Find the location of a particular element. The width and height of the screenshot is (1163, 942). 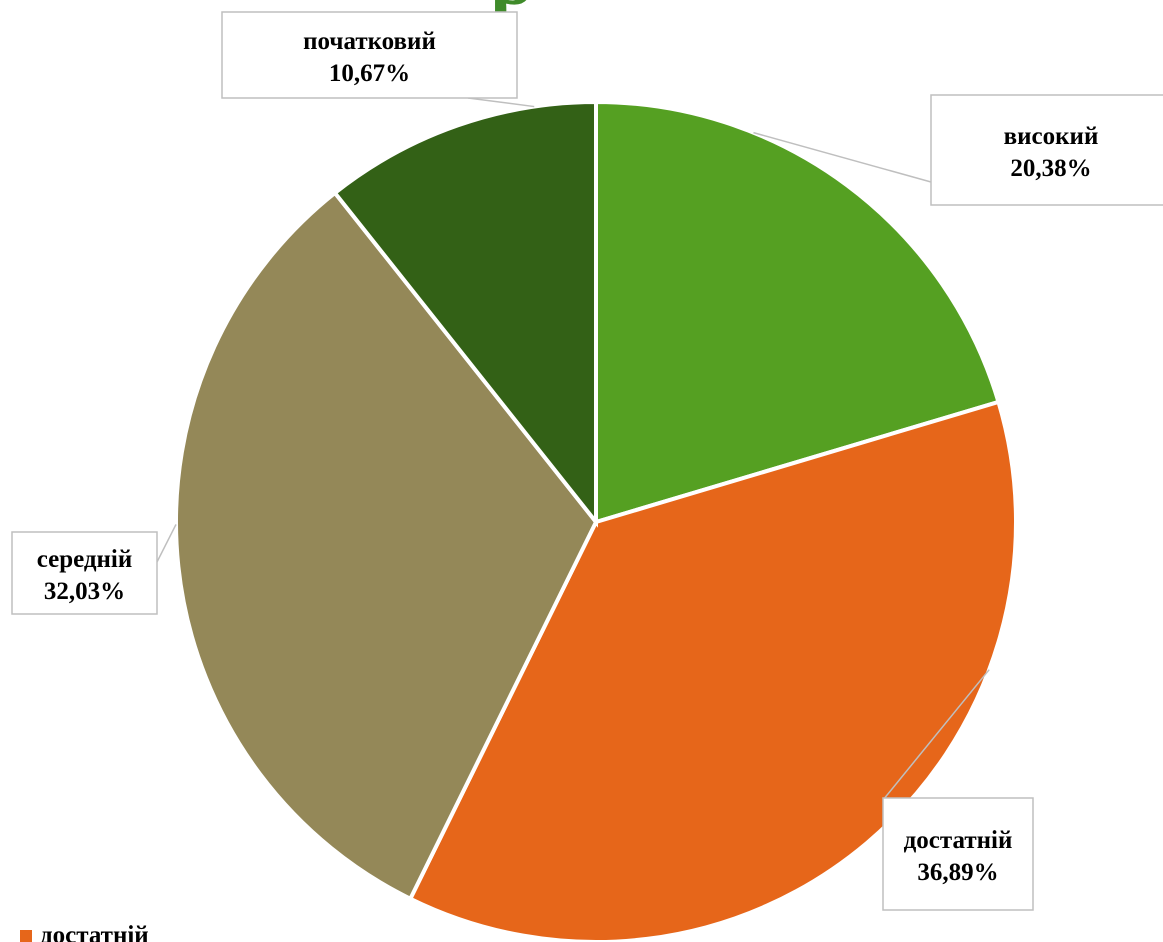

legend-swatch-dostatnii is located at coordinates (26, 936).